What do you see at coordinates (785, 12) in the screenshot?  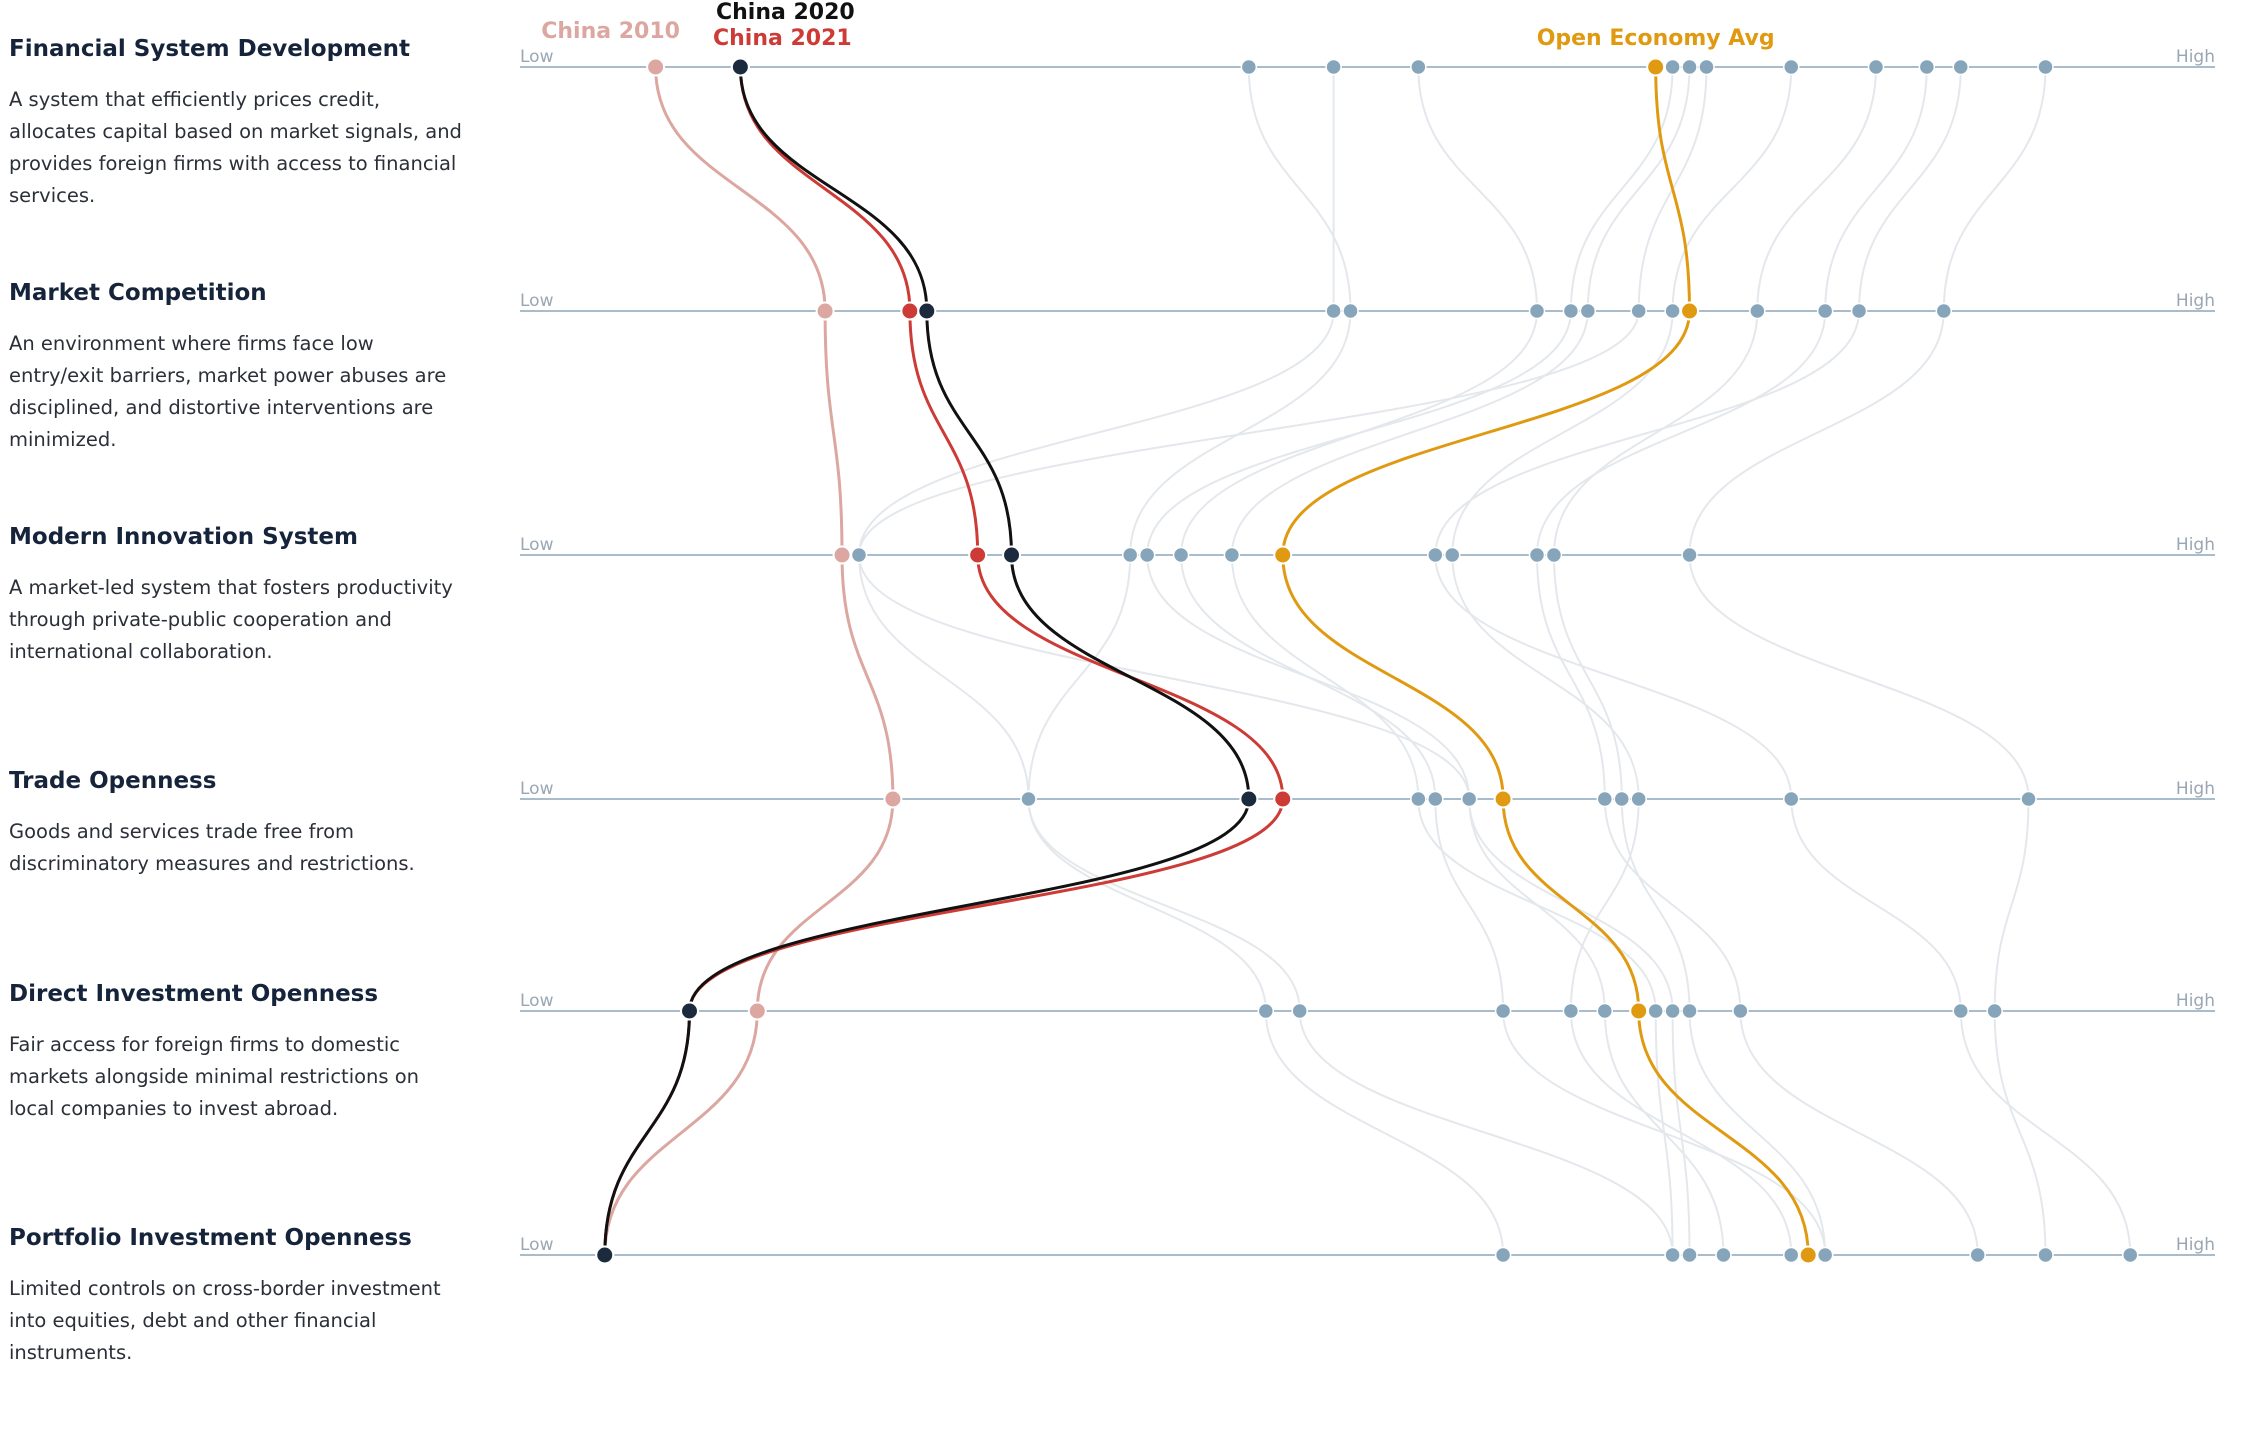 I see `series-label-china2020: China 2020` at bounding box center [785, 12].